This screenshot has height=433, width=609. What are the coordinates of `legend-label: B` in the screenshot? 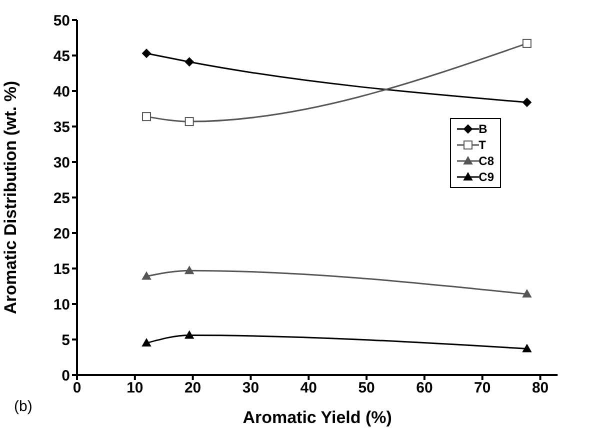 It's located at (483, 129).